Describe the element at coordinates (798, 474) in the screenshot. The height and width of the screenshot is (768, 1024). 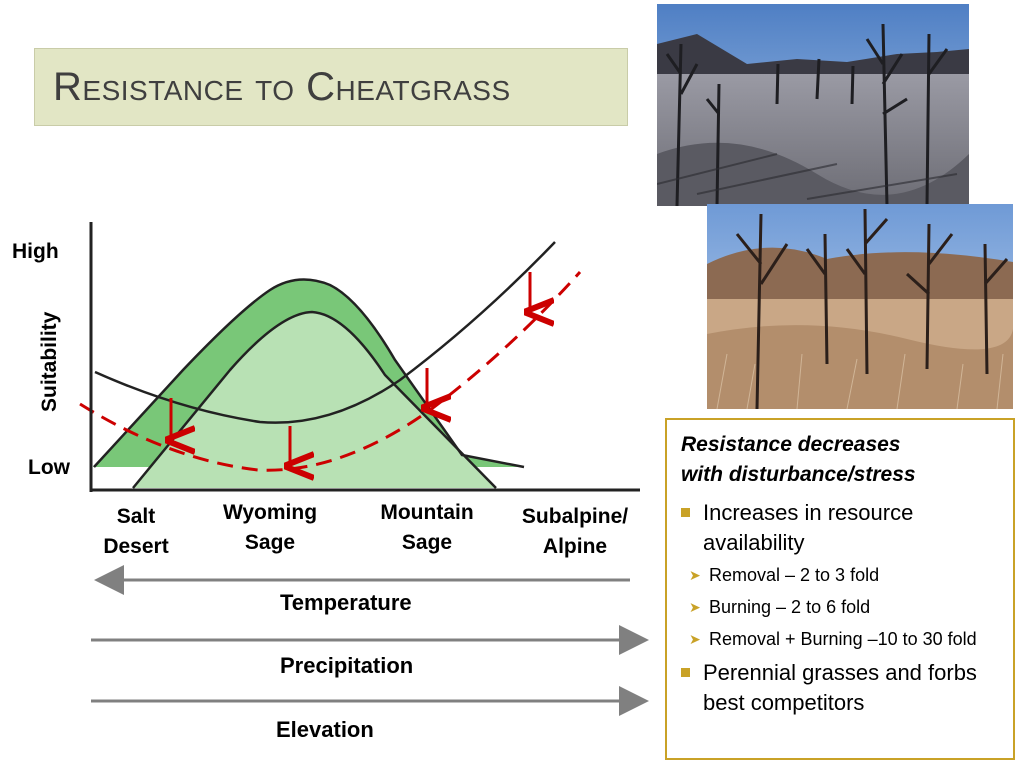
I see `info-heading-line2: with disturbance/stress` at that location.